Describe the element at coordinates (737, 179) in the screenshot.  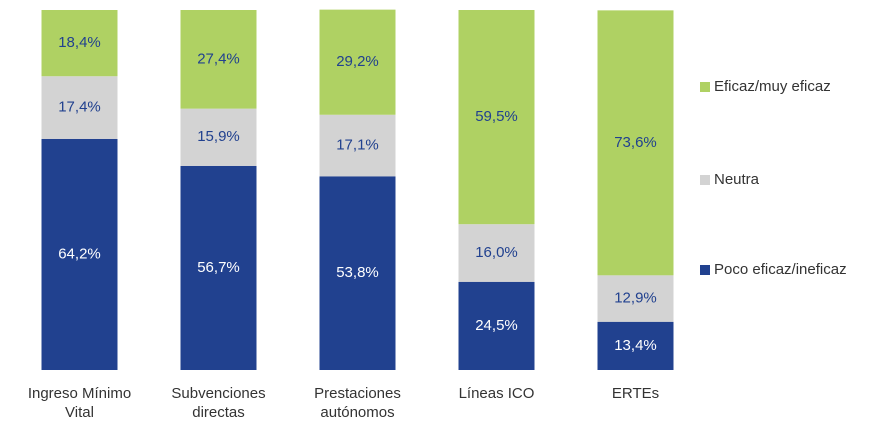
I see `legend-label: Neutra` at that location.